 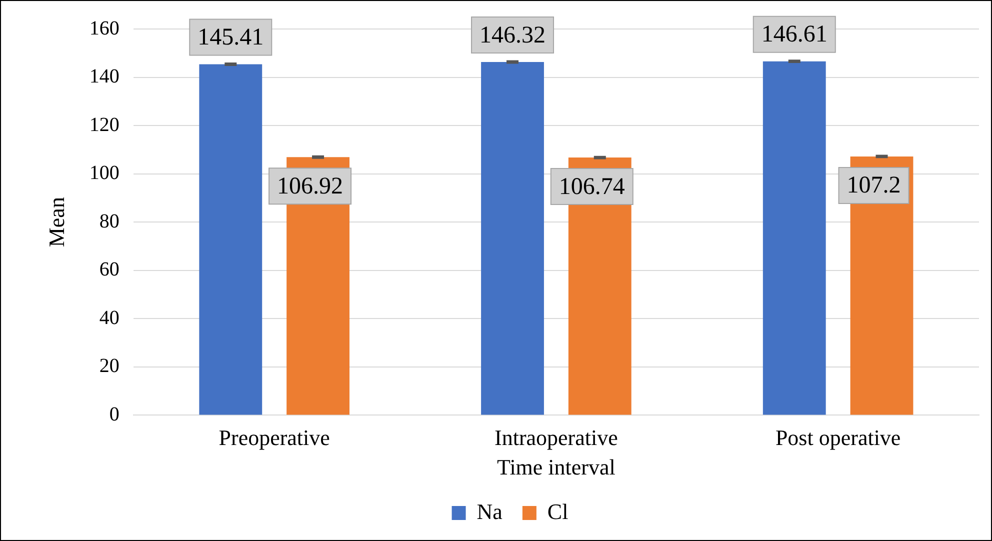 What do you see at coordinates (310, 186) in the screenshot?
I see `data-label: 106.92` at bounding box center [310, 186].